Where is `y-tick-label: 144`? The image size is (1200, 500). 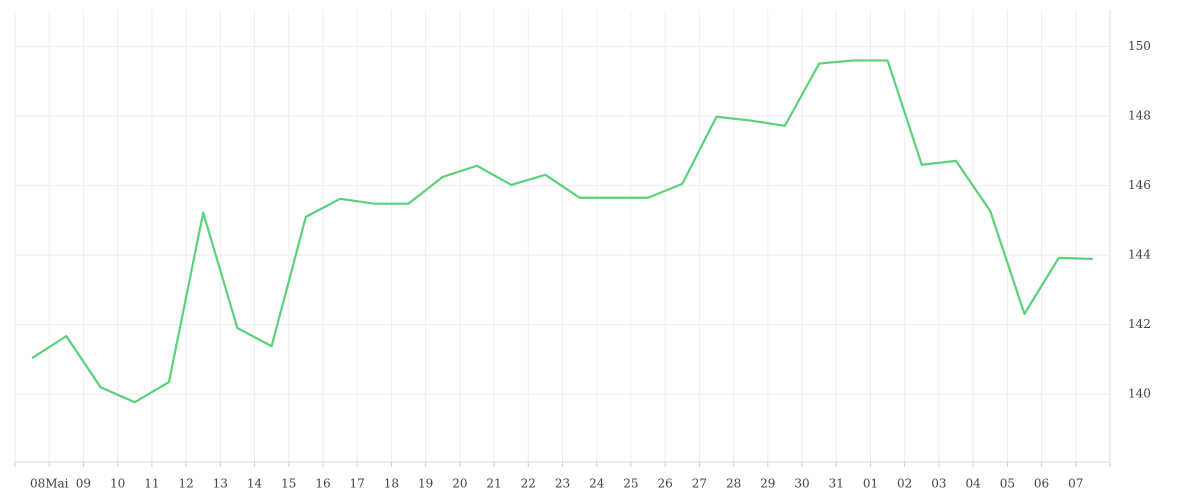 y-tick-label: 144 is located at coordinates (1139, 255).